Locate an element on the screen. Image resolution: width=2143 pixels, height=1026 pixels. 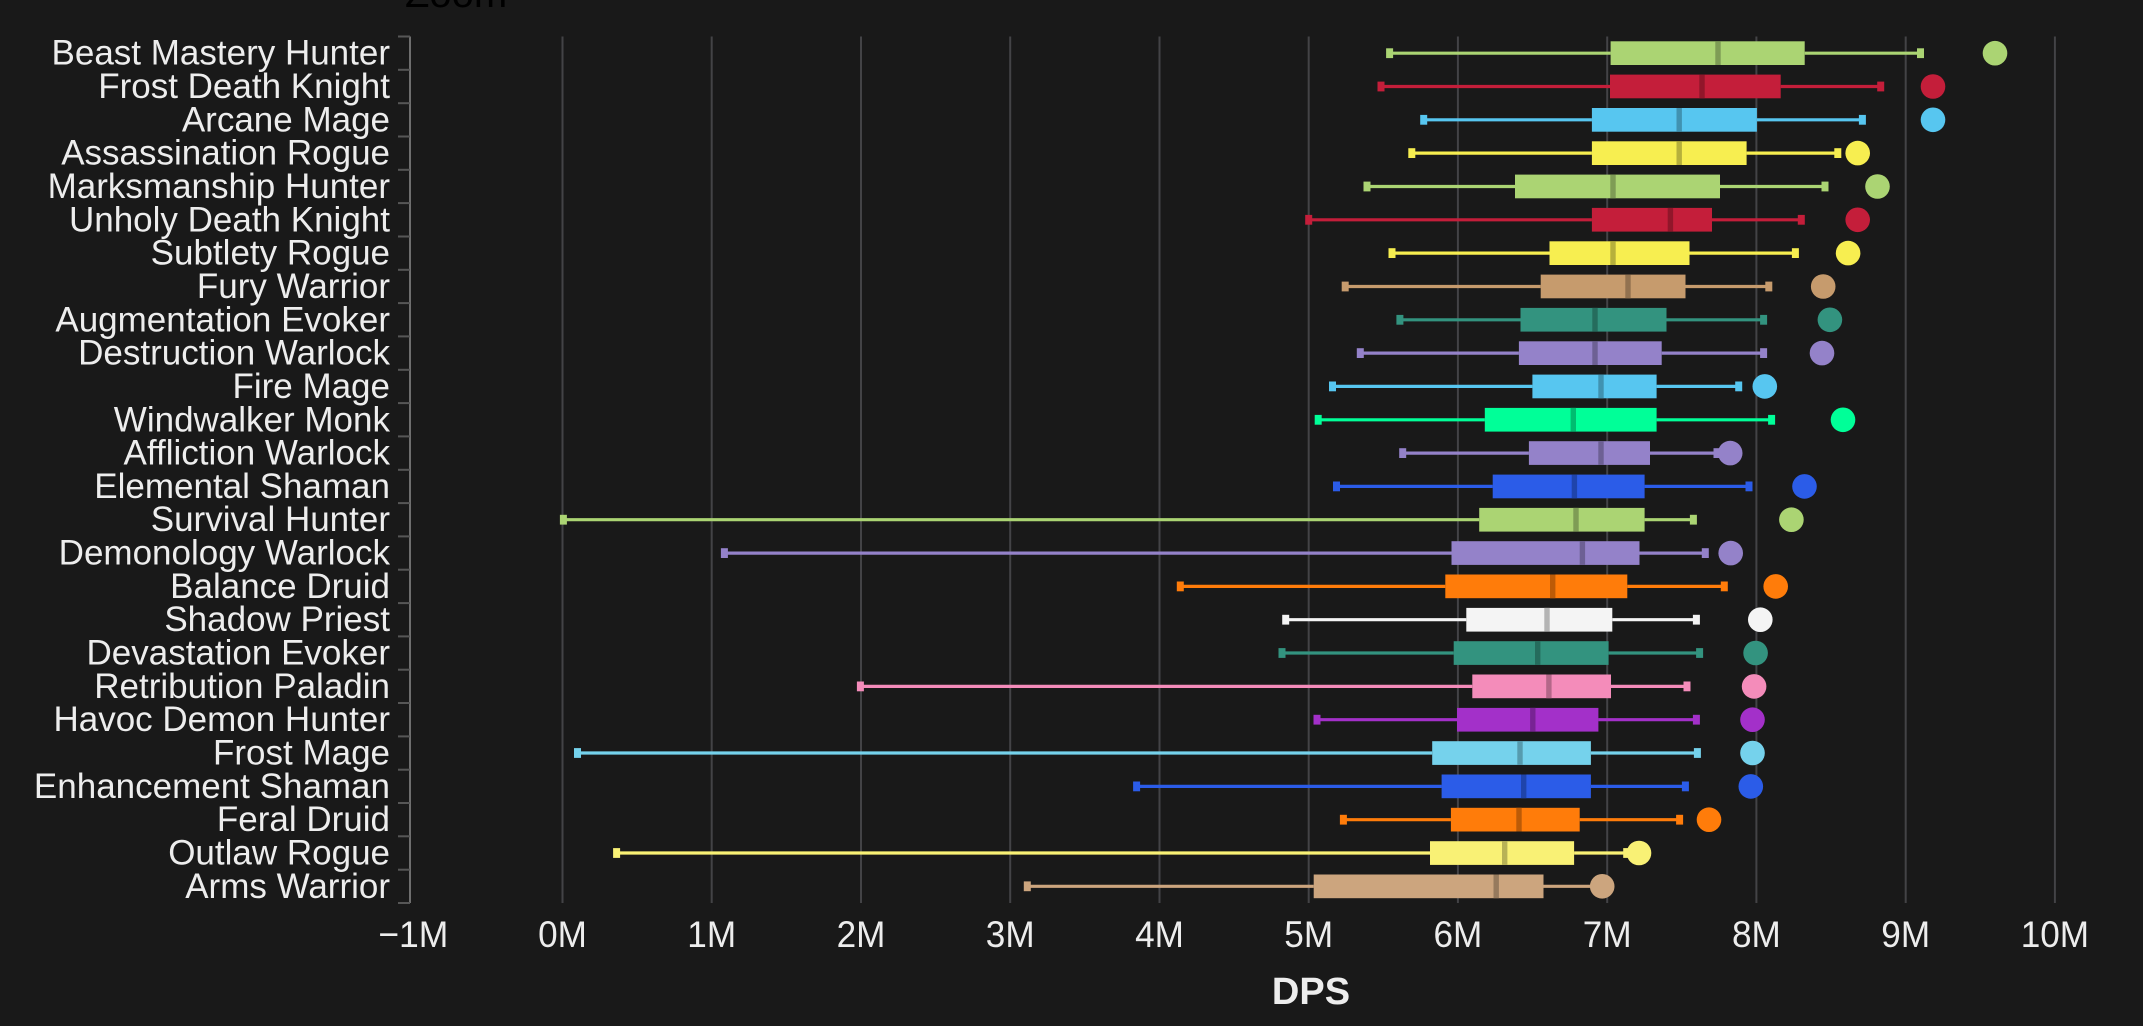
svg-text: 6M is located at coordinates (1458, 934).